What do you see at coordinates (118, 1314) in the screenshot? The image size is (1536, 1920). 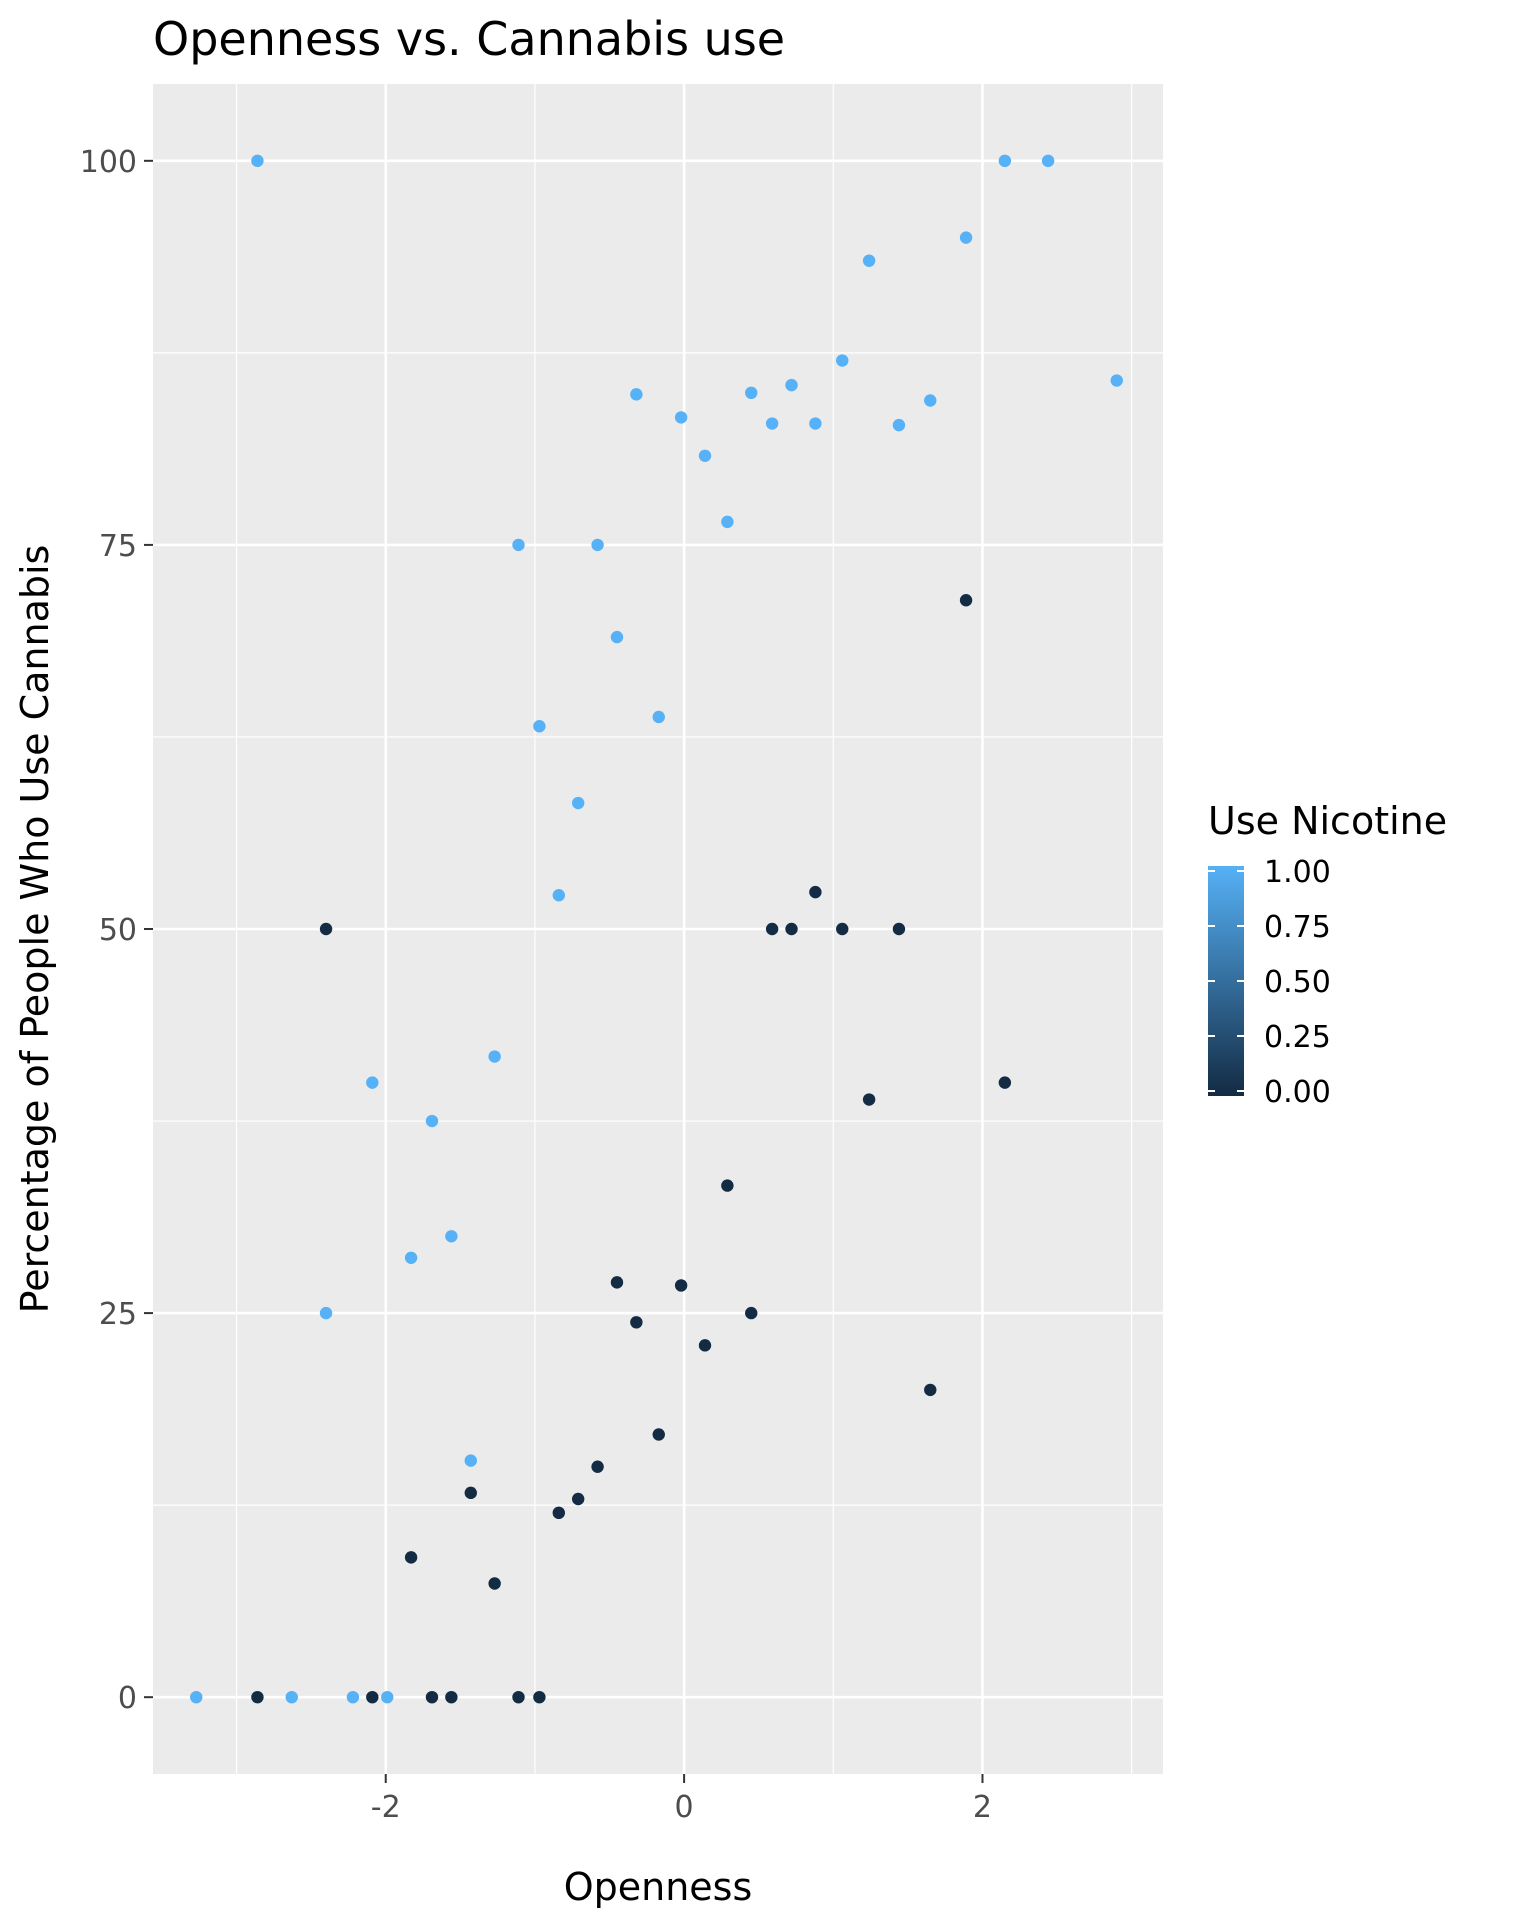 I see `y-tick-label: 25` at bounding box center [118, 1314].